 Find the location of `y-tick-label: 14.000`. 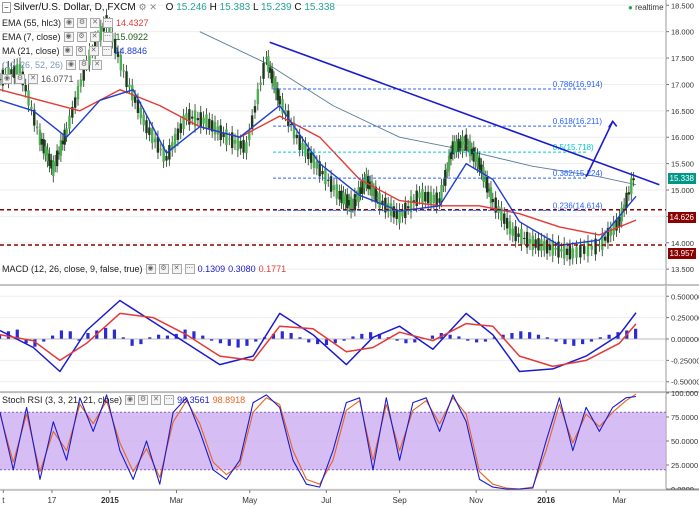

y-tick-label: 14.000 is located at coordinates (682, 243).